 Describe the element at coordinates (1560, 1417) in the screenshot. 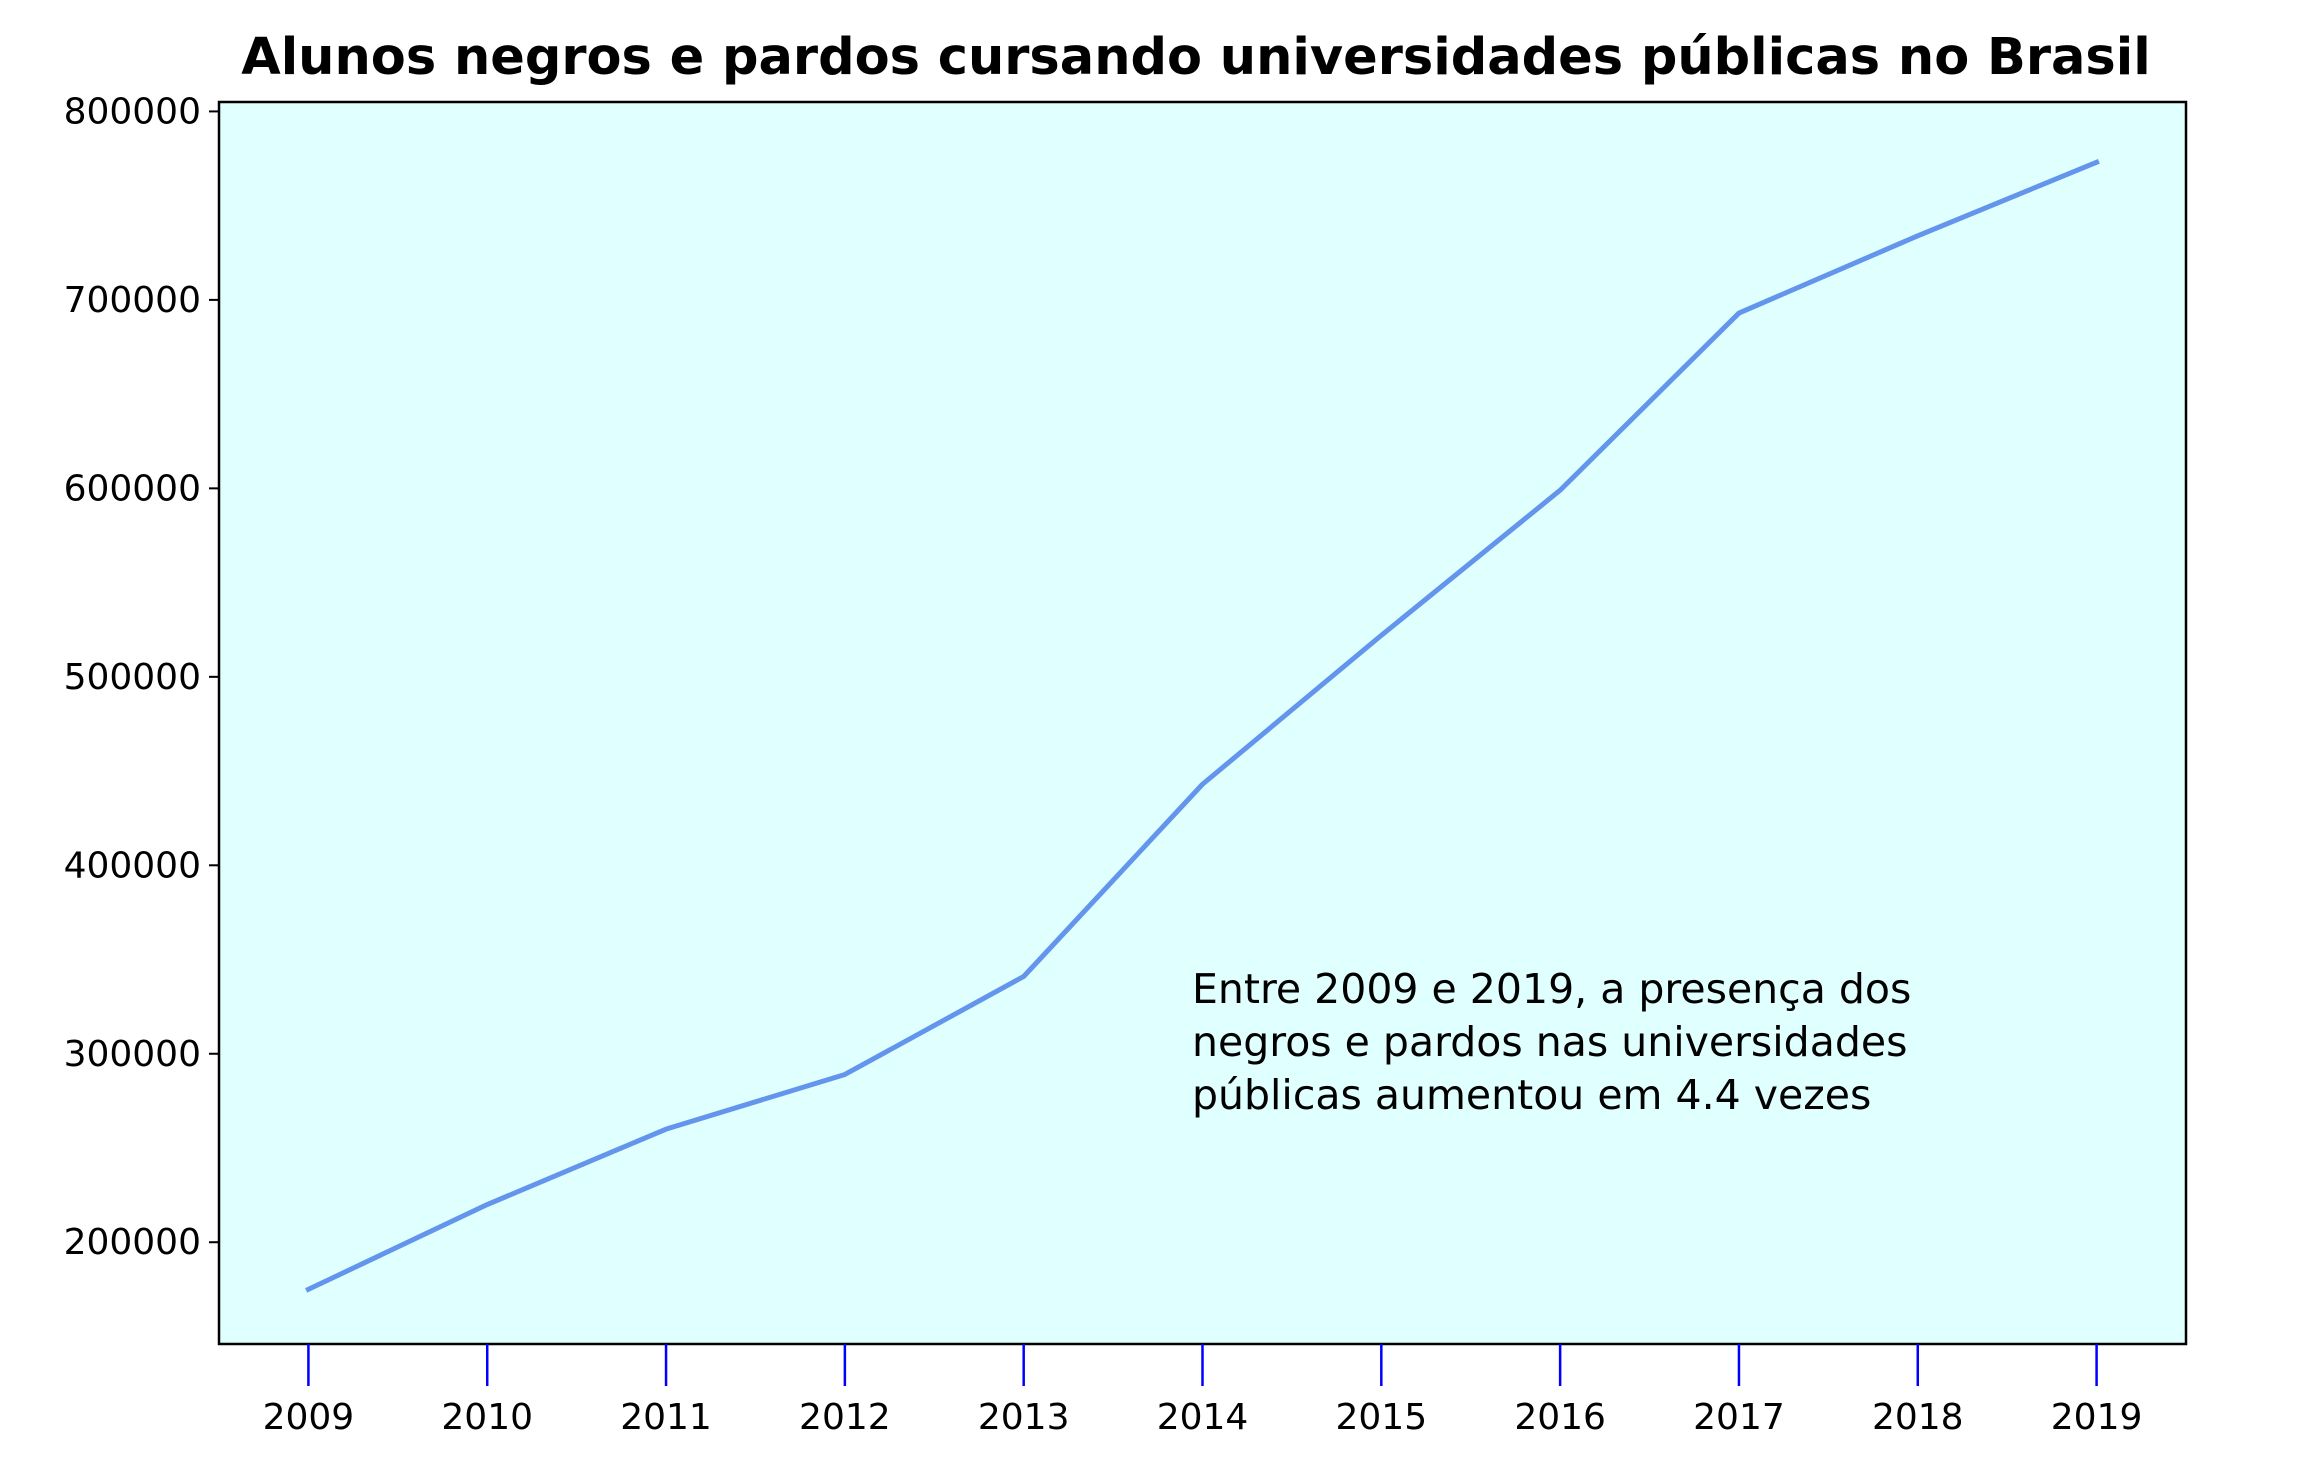

I see `x-tick-label: 2016` at that location.